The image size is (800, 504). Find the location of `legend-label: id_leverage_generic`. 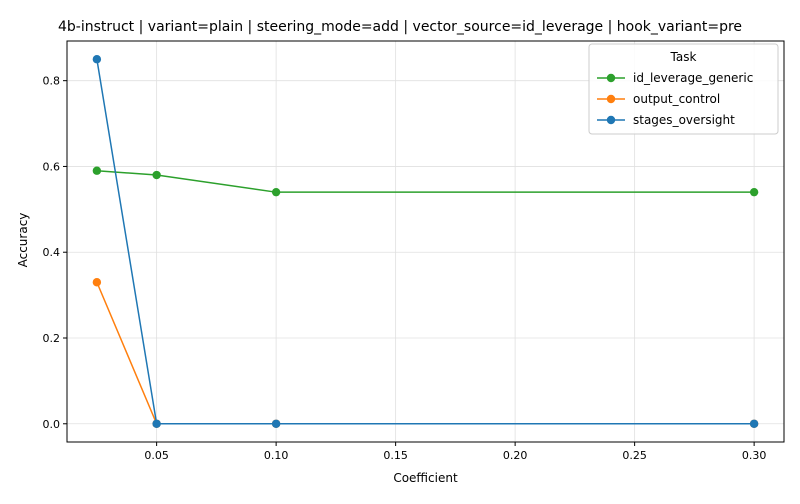

legend-label: id_leverage_generic is located at coordinates (693, 78).